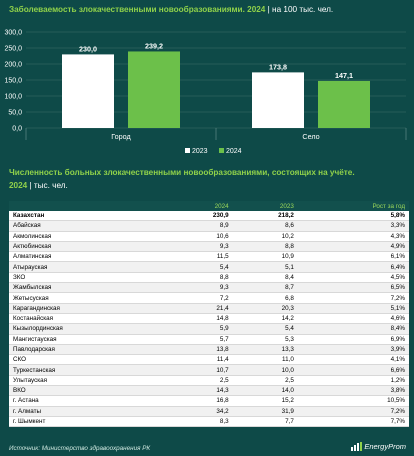 The image size is (414, 456). I want to click on value-2023-cell: 6,8, so click(265, 298).